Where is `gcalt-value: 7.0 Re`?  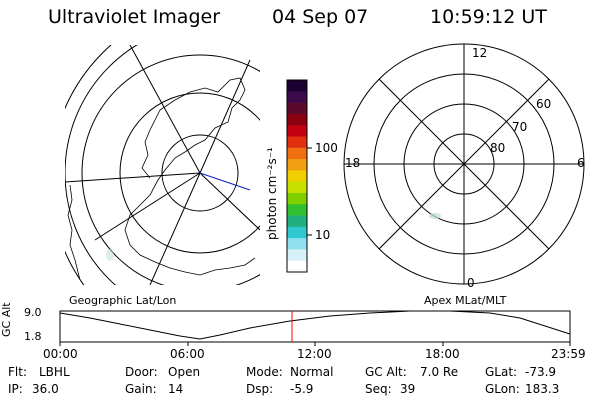 gcalt-value: 7.0 Re is located at coordinates (439, 372).